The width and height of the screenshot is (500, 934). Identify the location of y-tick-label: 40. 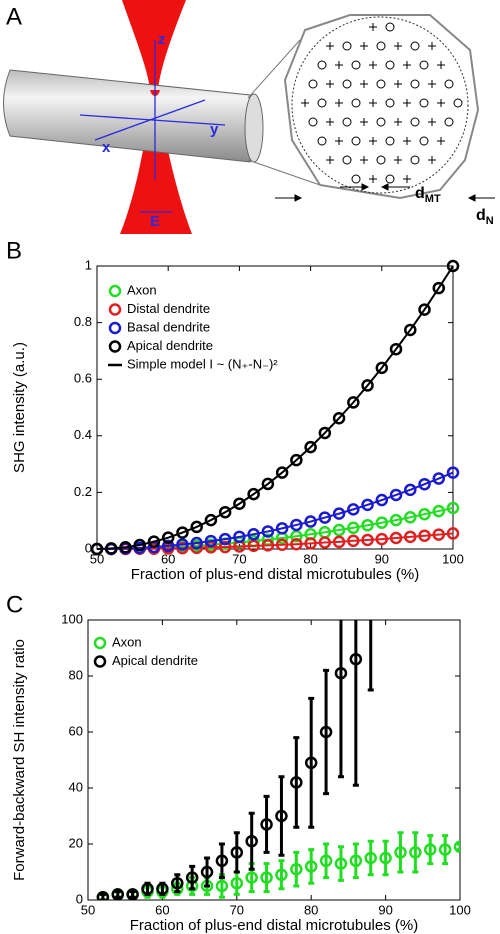
(76, 786).